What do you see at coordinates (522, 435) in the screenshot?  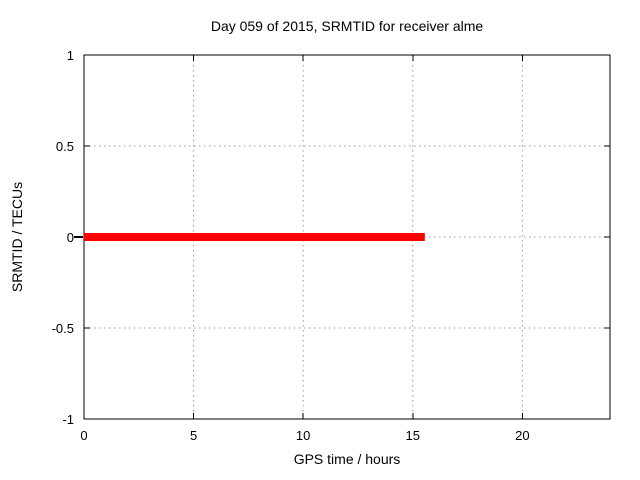 I see `x-tick-label: 20` at bounding box center [522, 435].